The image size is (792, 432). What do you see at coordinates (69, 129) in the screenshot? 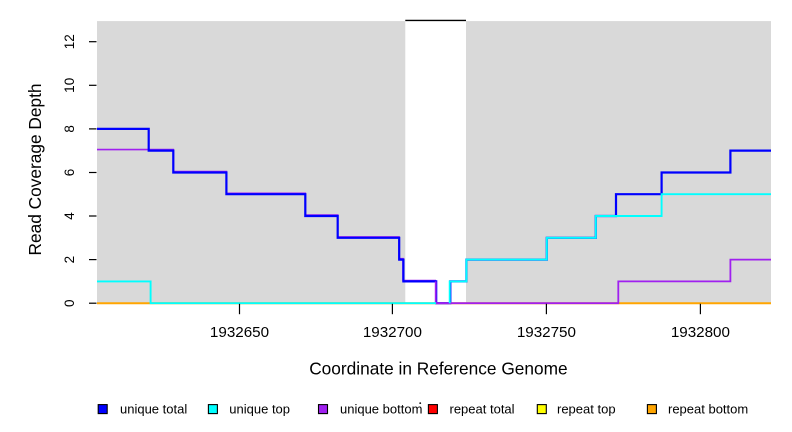
I see `svg-text: 8` at bounding box center [69, 129].